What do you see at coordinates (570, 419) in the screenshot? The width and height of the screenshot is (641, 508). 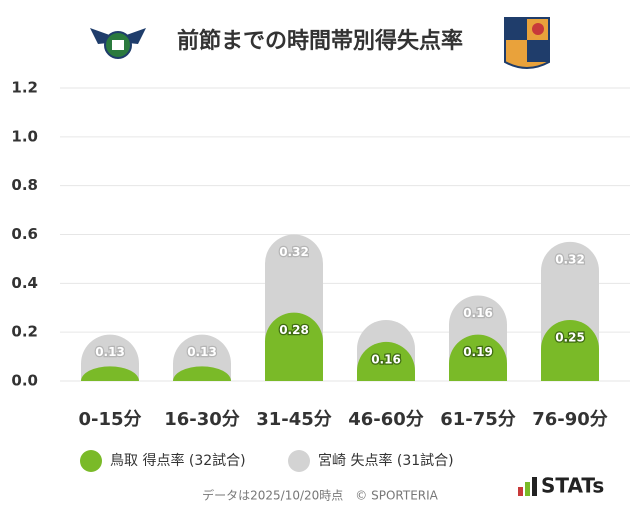 I see `x-tick-label: 76-90分` at bounding box center [570, 419].